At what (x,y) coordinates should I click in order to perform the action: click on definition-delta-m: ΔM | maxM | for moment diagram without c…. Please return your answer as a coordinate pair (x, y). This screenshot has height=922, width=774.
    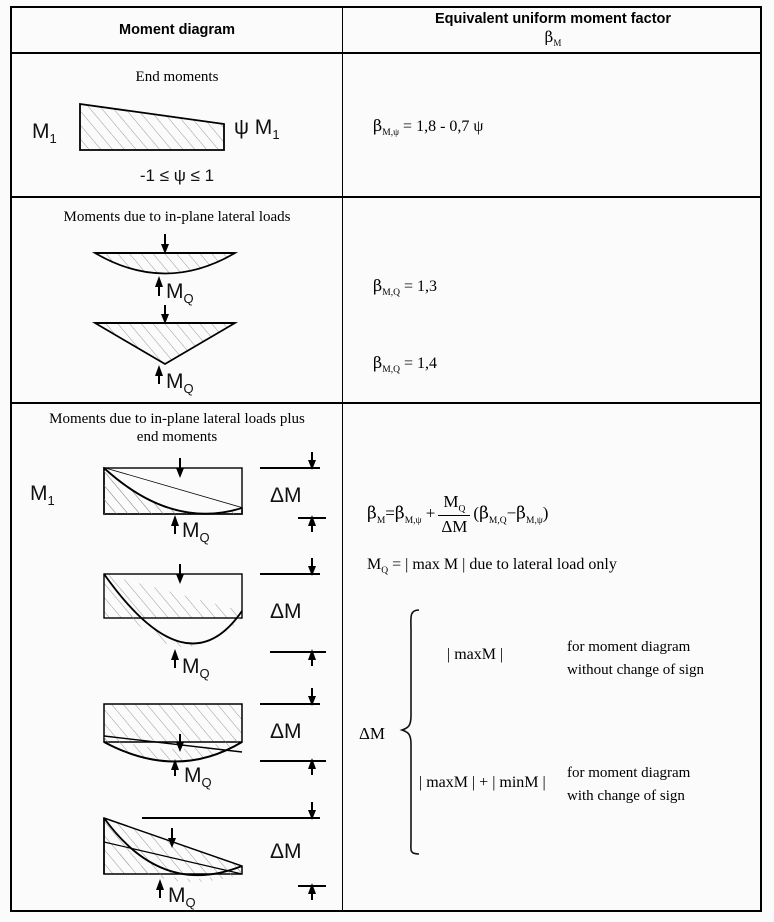
    Looking at the image, I should click on (559, 737).